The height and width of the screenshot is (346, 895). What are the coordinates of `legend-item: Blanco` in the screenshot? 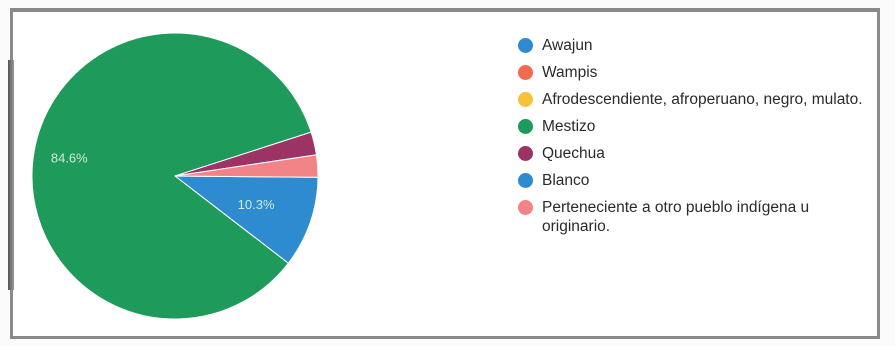 It's located at (698, 180).